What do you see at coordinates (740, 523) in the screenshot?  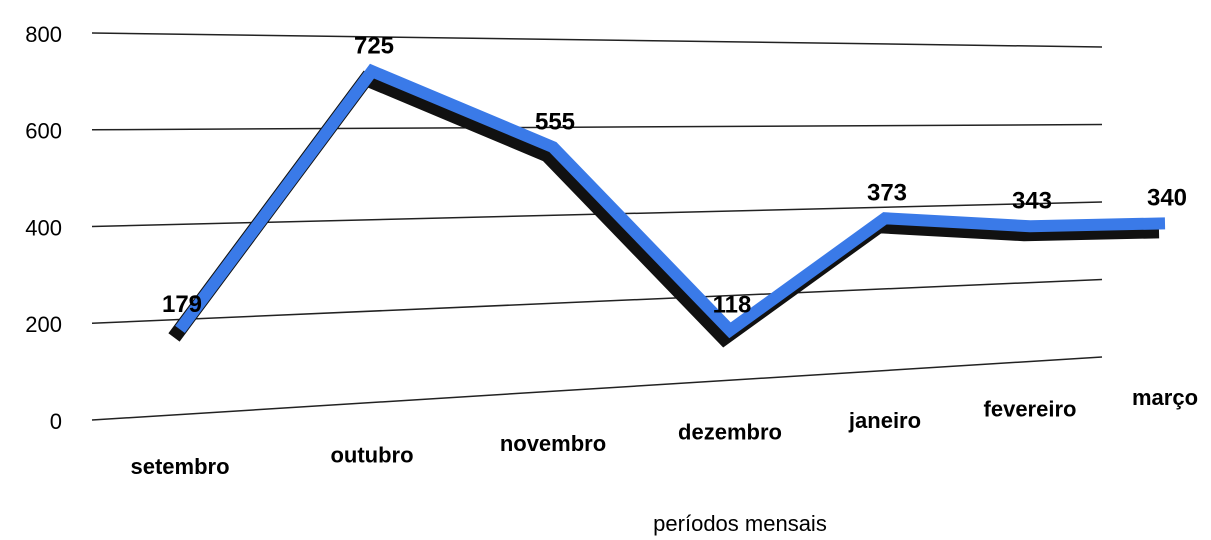 I see `x-axis-title: períodos mensais` at bounding box center [740, 523].